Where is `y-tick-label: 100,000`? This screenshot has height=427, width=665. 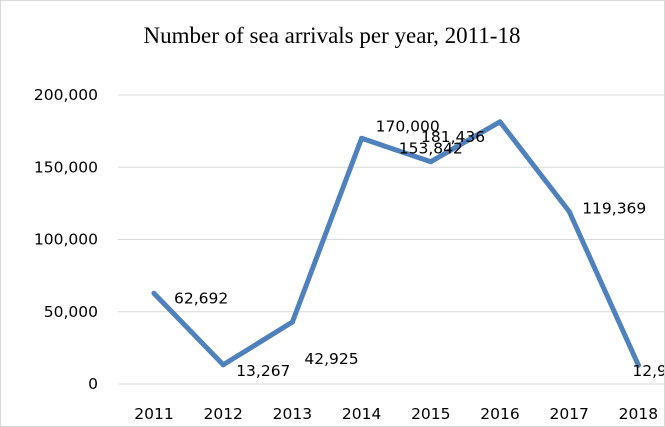 y-tick-label: 100,000 is located at coordinates (66, 240).